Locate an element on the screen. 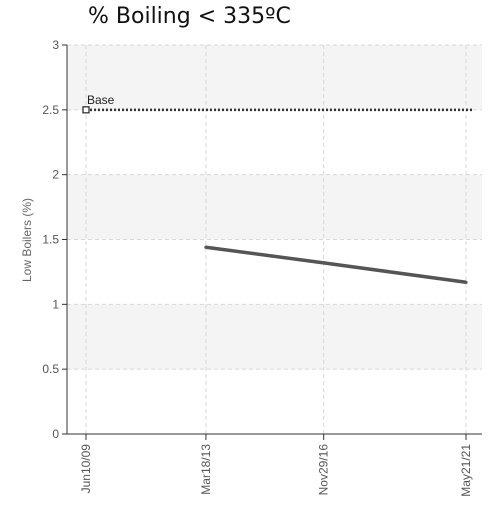 The height and width of the screenshot is (518, 492). data-series is located at coordinates (336, 265).